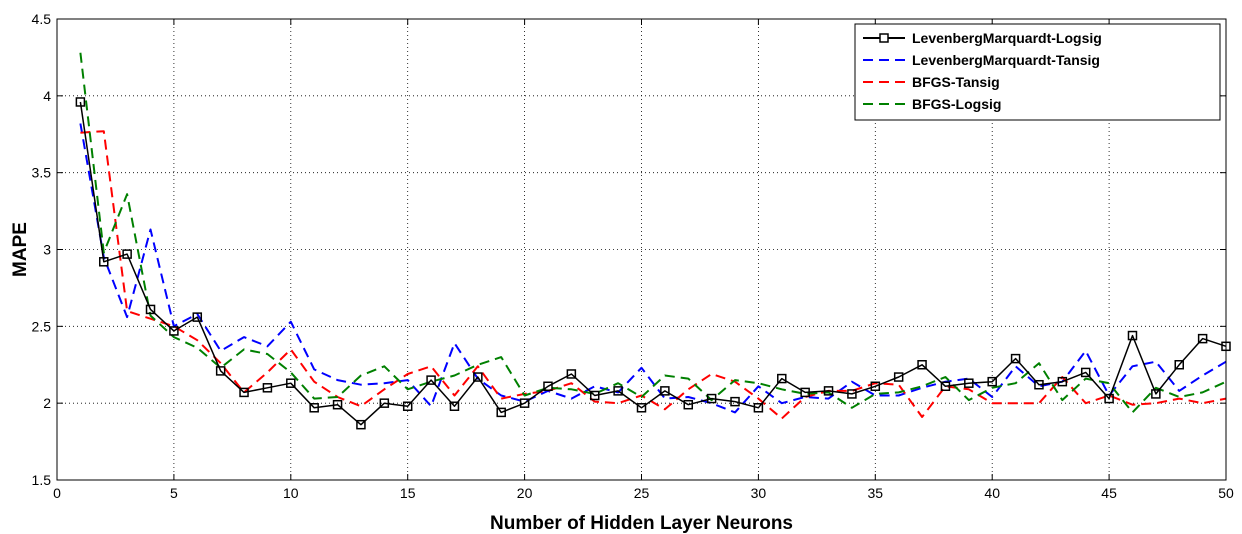  Describe the element at coordinates (642, 493) in the screenshot. I see `x-tick-label: 25` at that location.